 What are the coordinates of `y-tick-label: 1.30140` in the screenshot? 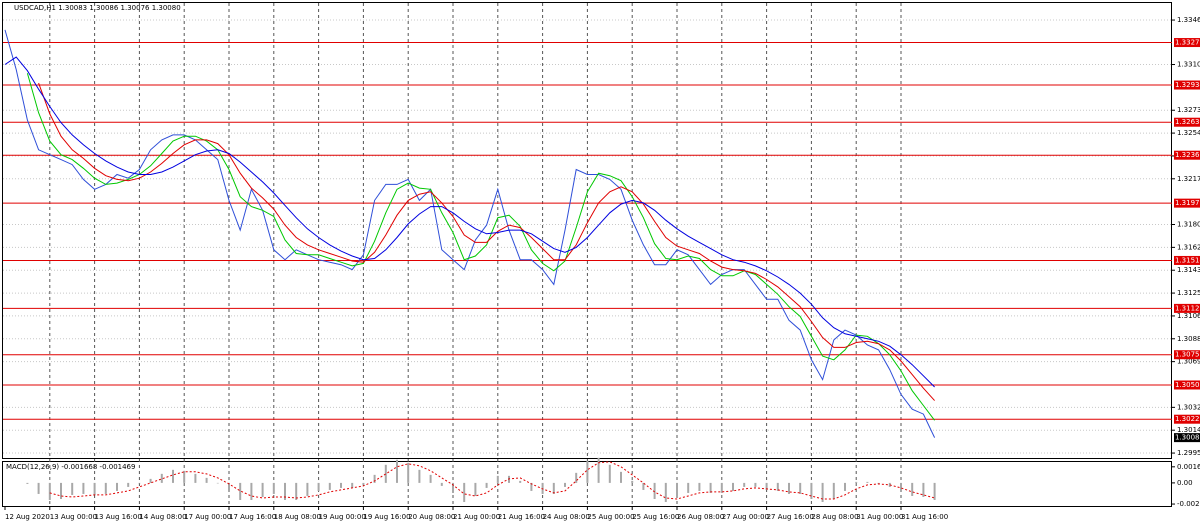 It's located at (1188, 430).